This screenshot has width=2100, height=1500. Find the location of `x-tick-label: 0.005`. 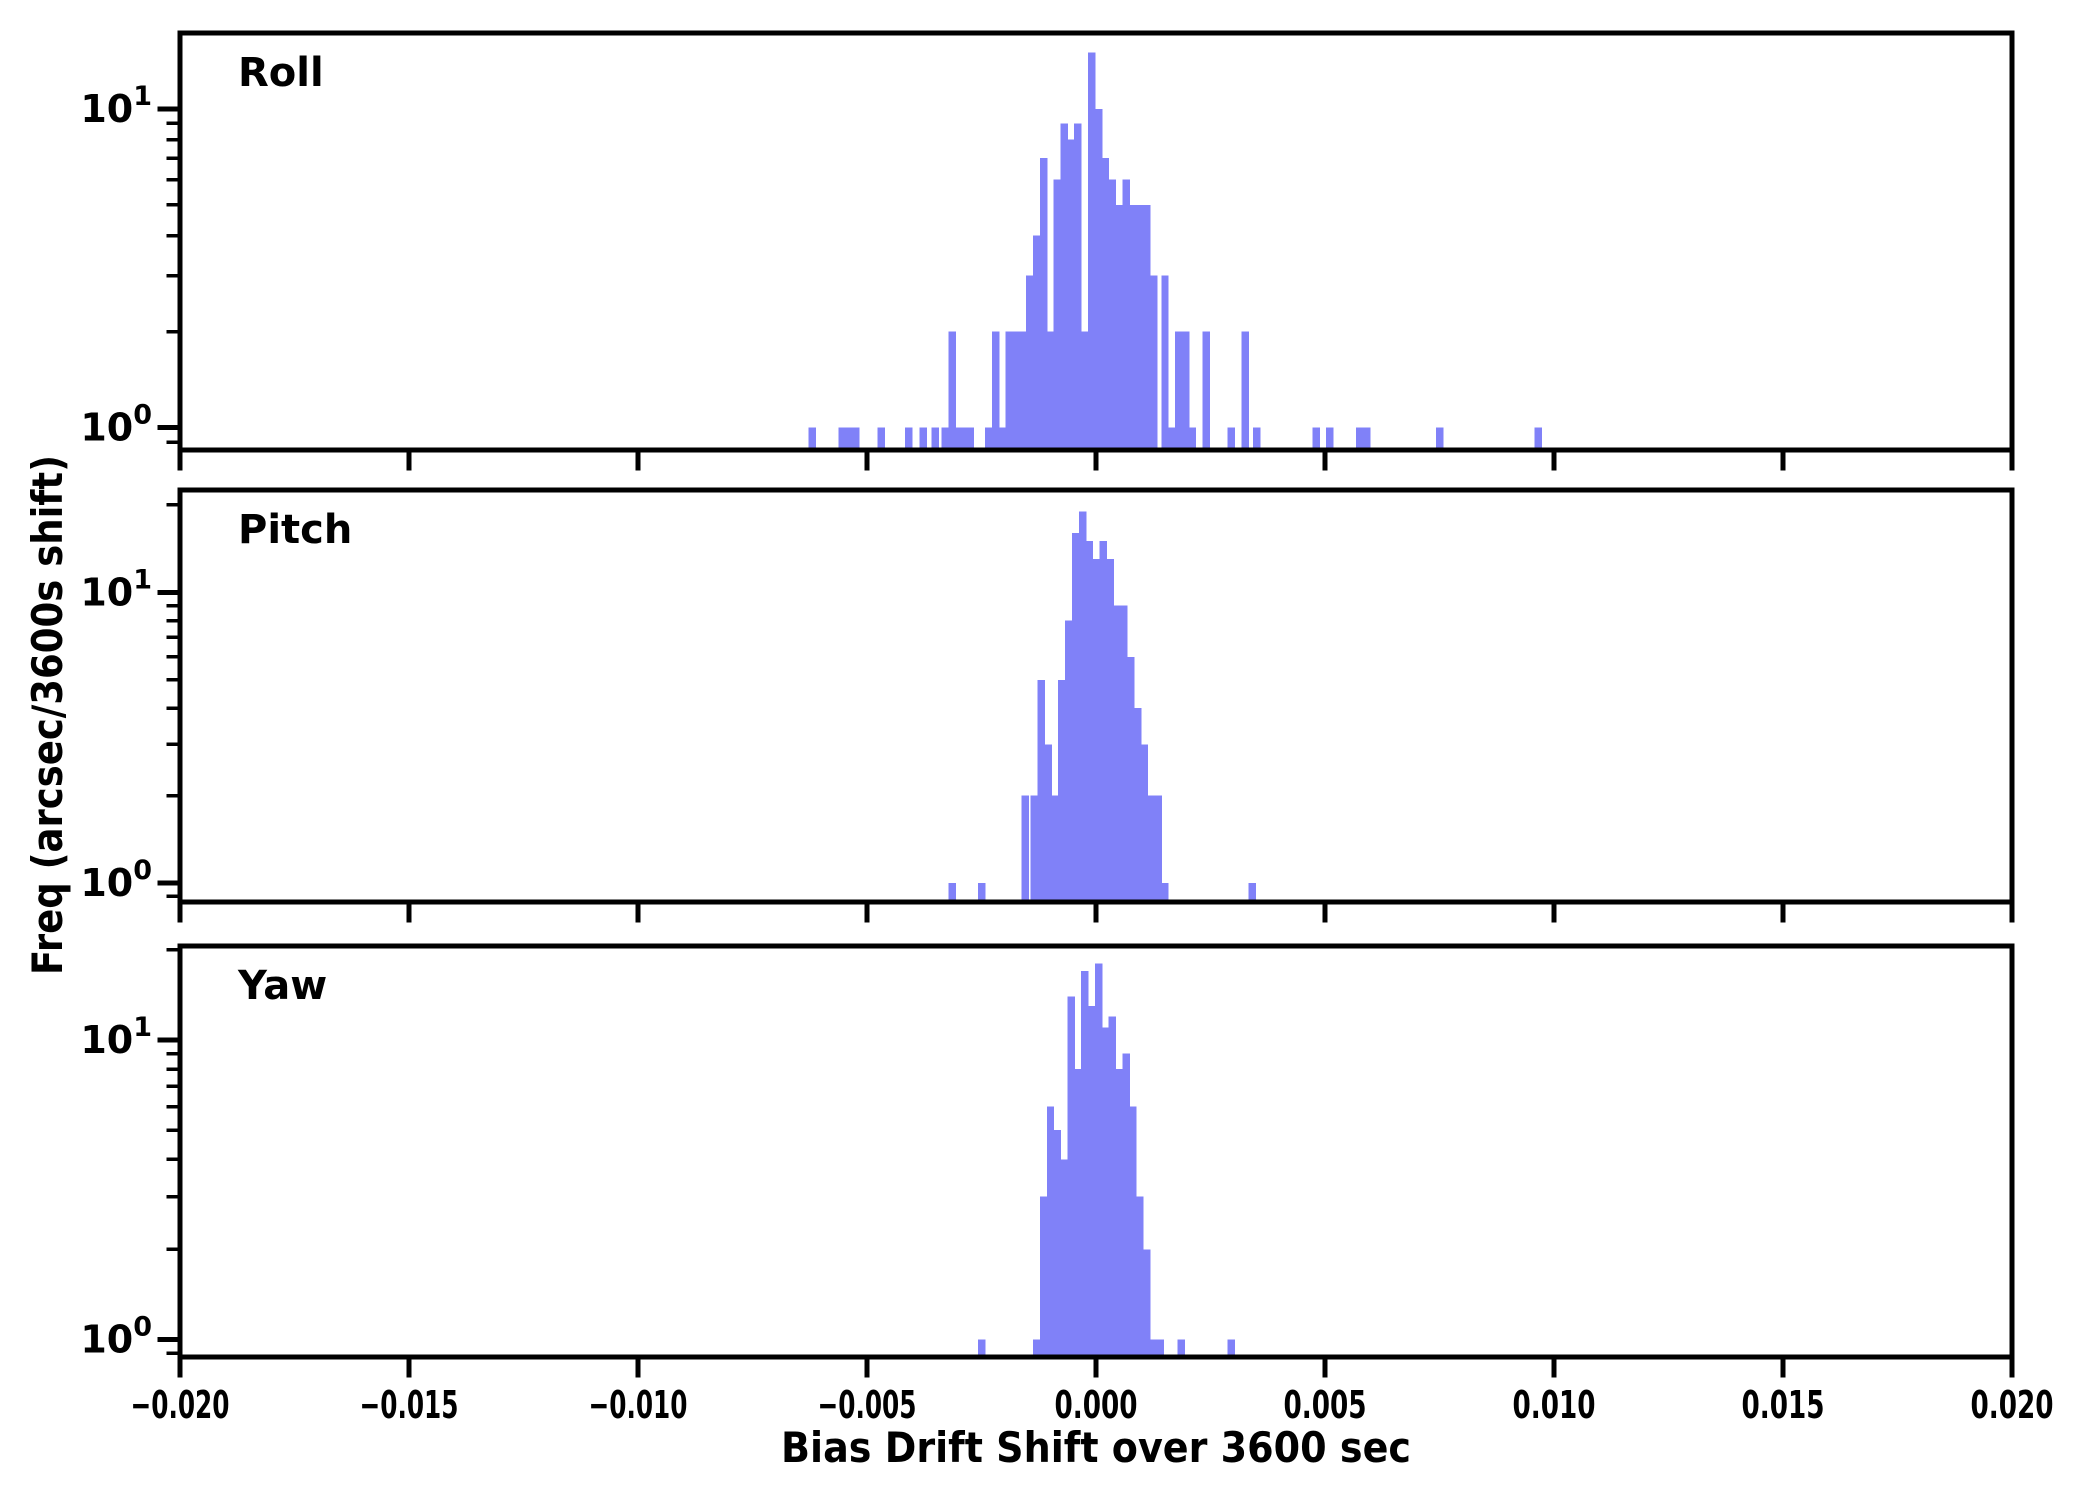

x-tick-label: 0.005 is located at coordinates (1325, 1405).